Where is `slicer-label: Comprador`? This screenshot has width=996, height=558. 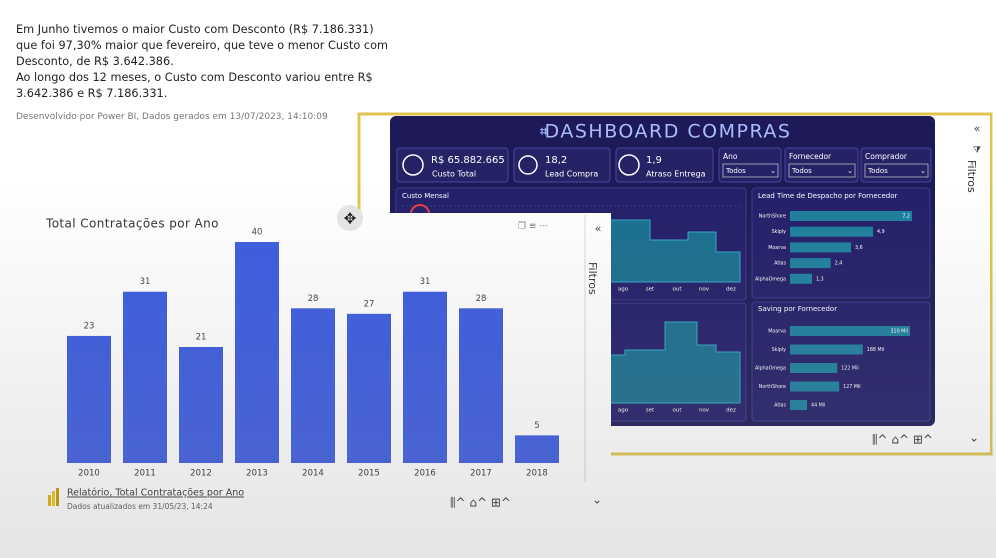 slicer-label: Comprador is located at coordinates (886, 156).